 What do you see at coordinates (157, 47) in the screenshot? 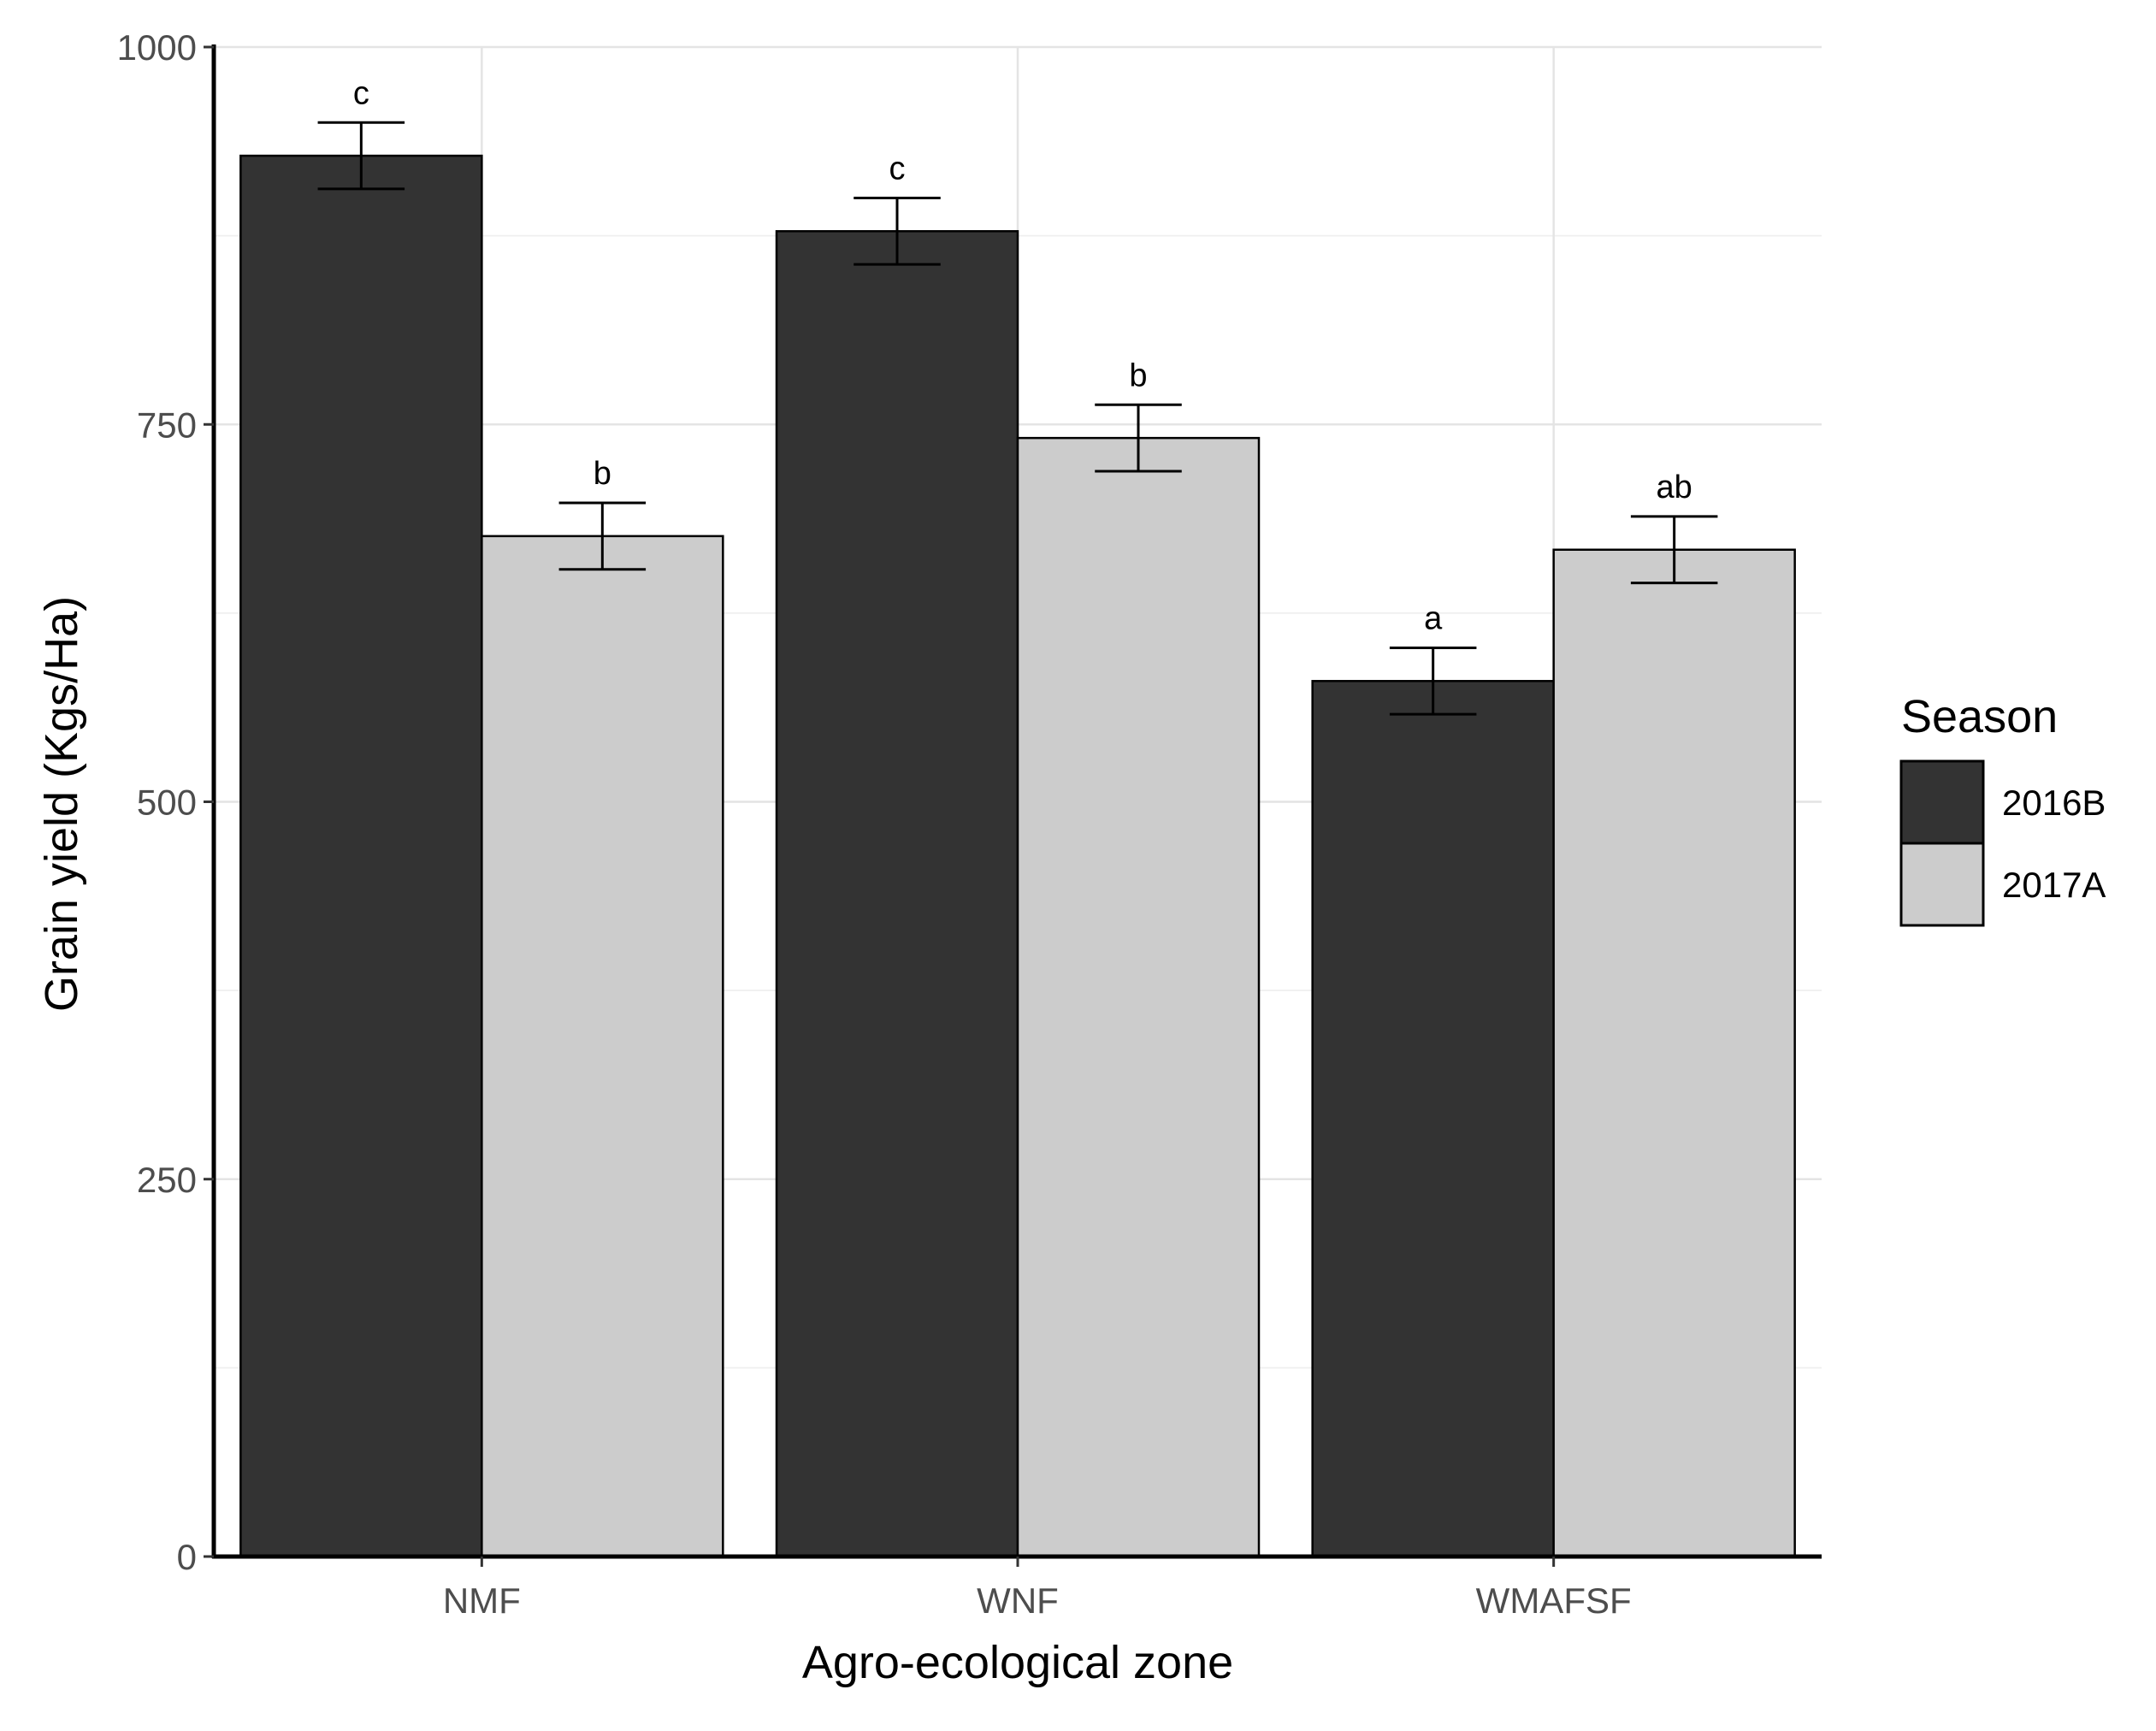
I see `y-tick-label: 1000` at bounding box center [157, 47].